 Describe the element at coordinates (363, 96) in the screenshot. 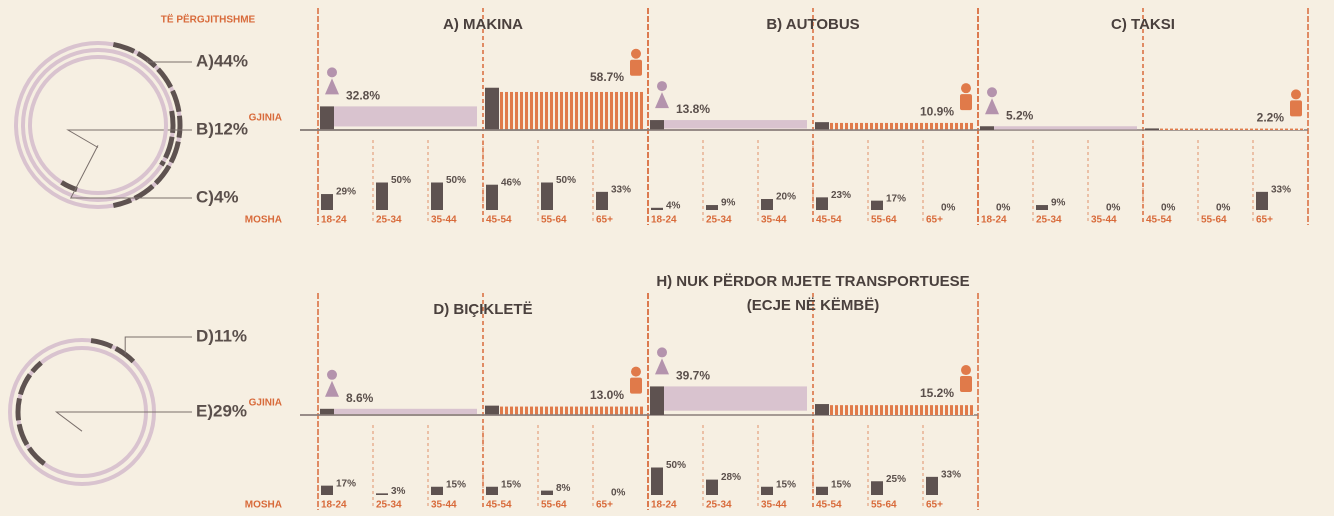

I see `female-value: 32.8%` at that location.